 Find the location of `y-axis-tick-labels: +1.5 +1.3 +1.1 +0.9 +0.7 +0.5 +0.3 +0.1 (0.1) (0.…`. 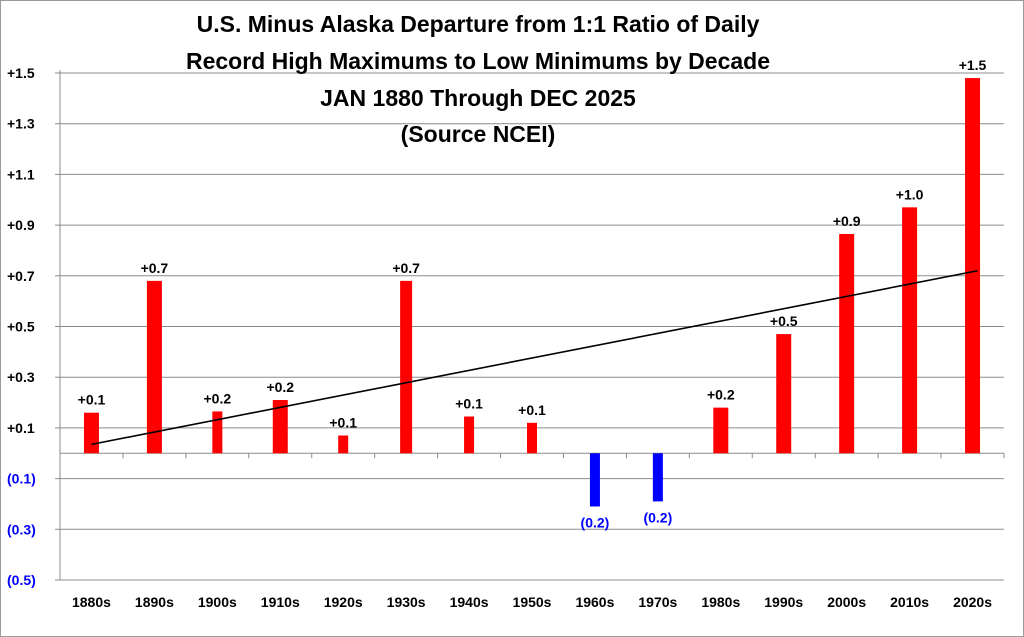

y-axis-tick-labels: +1.5 +1.3 +1.1 +0.9 +0.7 +0.5 +0.3 +0.1 (0.1) (0.… is located at coordinates (21, 326).